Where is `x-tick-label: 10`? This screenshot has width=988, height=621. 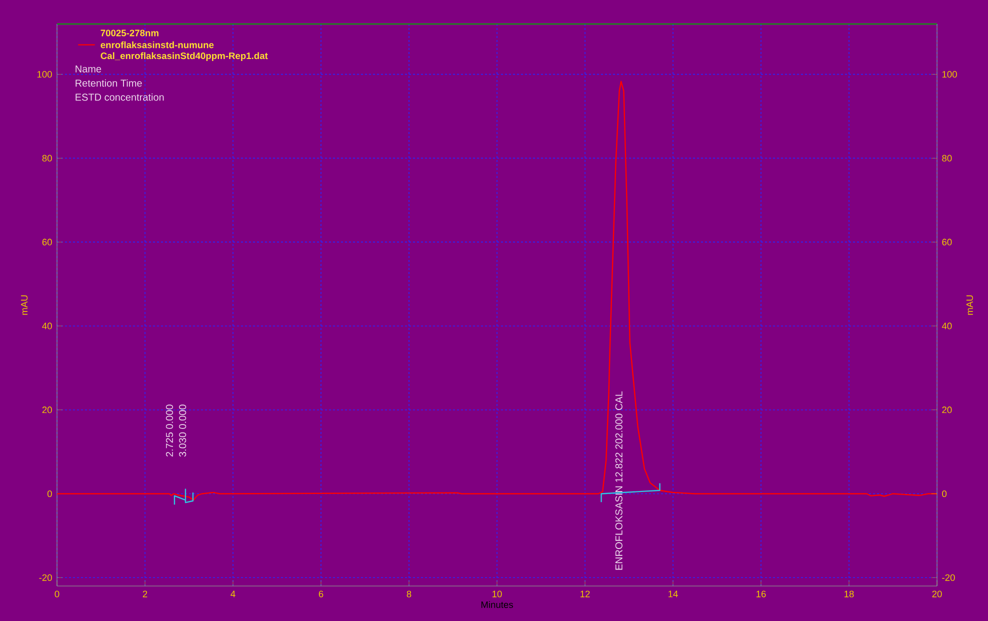 x-tick-label: 10 is located at coordinates (497, 594).